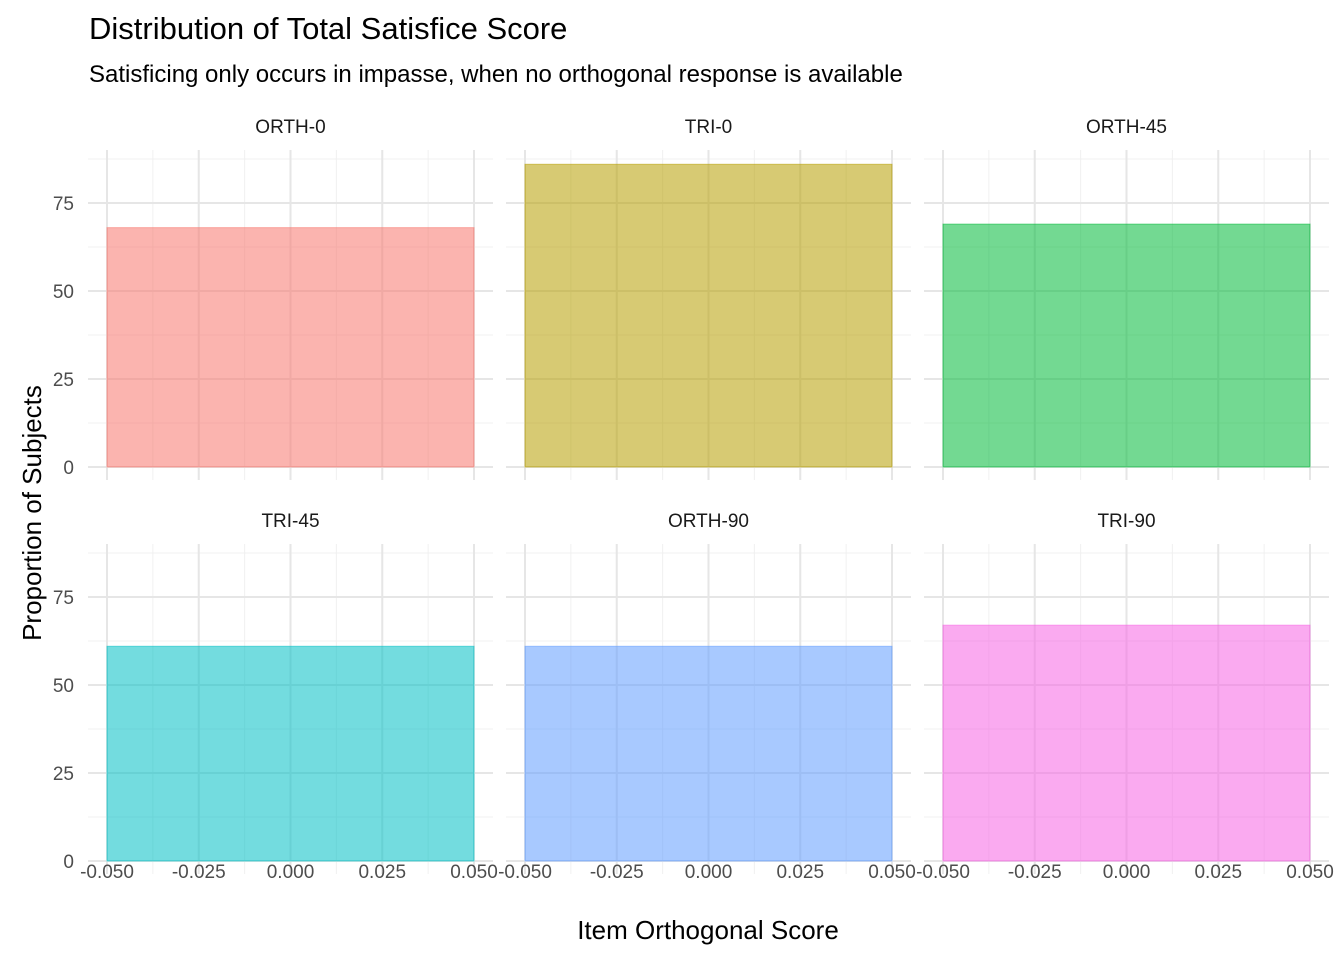  Describe the element at coordinates (708, 930) in the screenshot. I see `x-axis-title: Item Orthogonal Score` at that location.